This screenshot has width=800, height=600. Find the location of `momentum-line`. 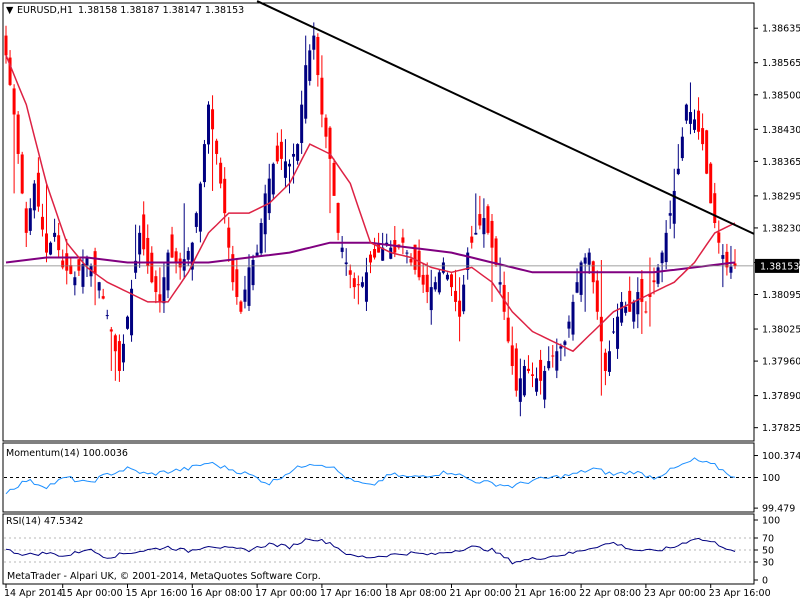

momentum-line is located at coordinates (370, 476).